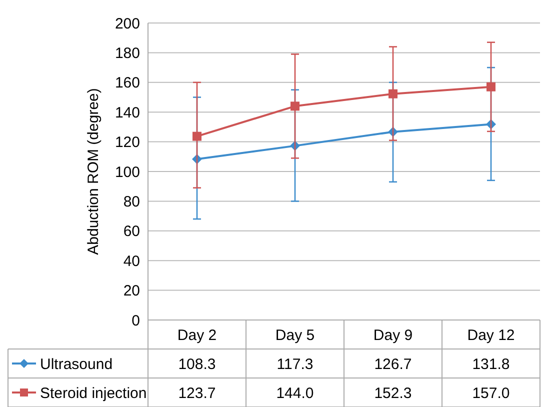 The image size is (542, 407). Describe the element at coordinates (295, 393) in the screenshot. I see `data-label: 144.0` at that location.